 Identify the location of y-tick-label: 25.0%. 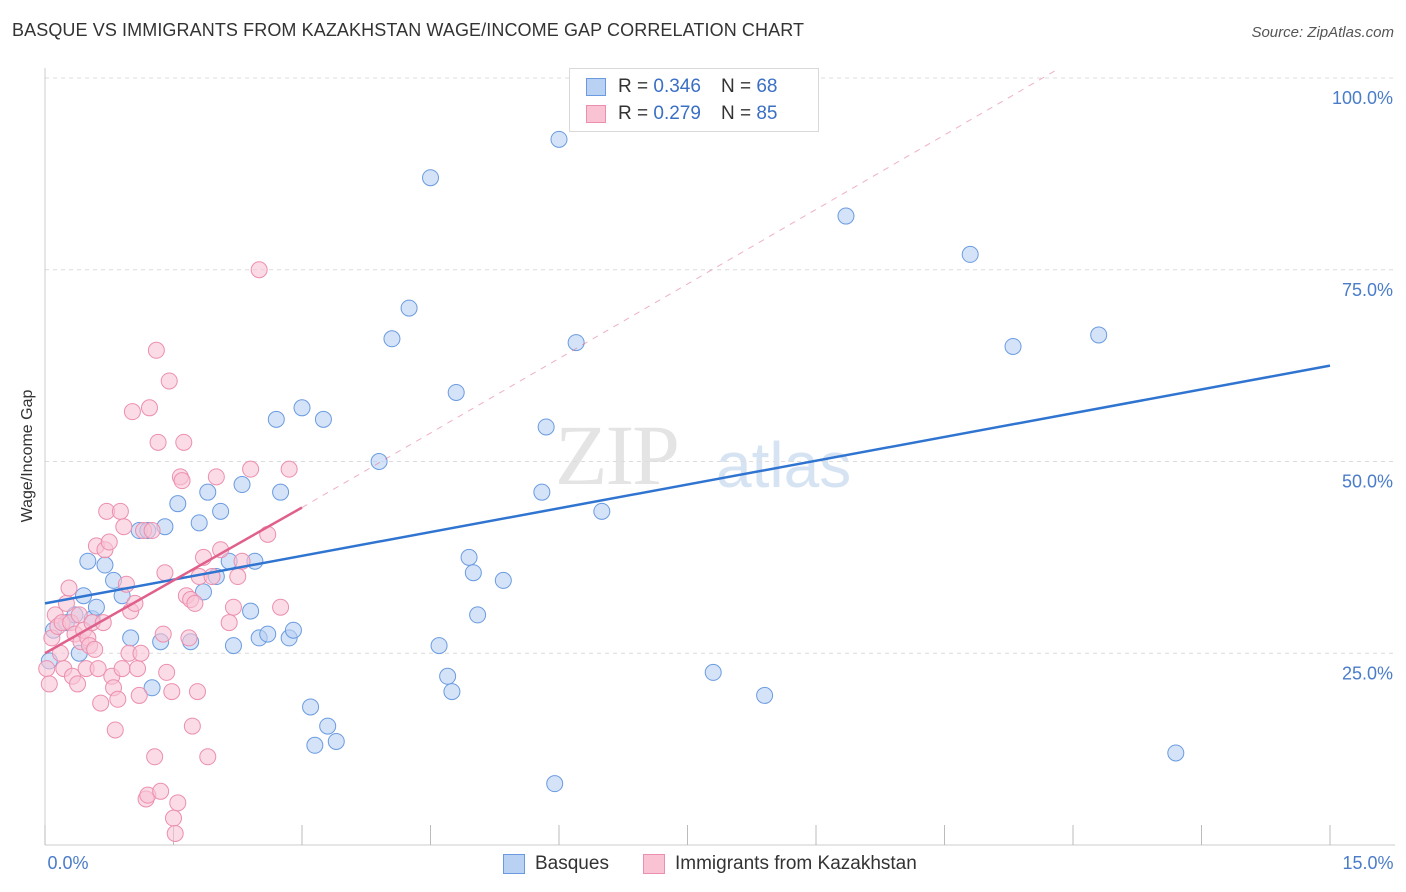
(1367, 673).